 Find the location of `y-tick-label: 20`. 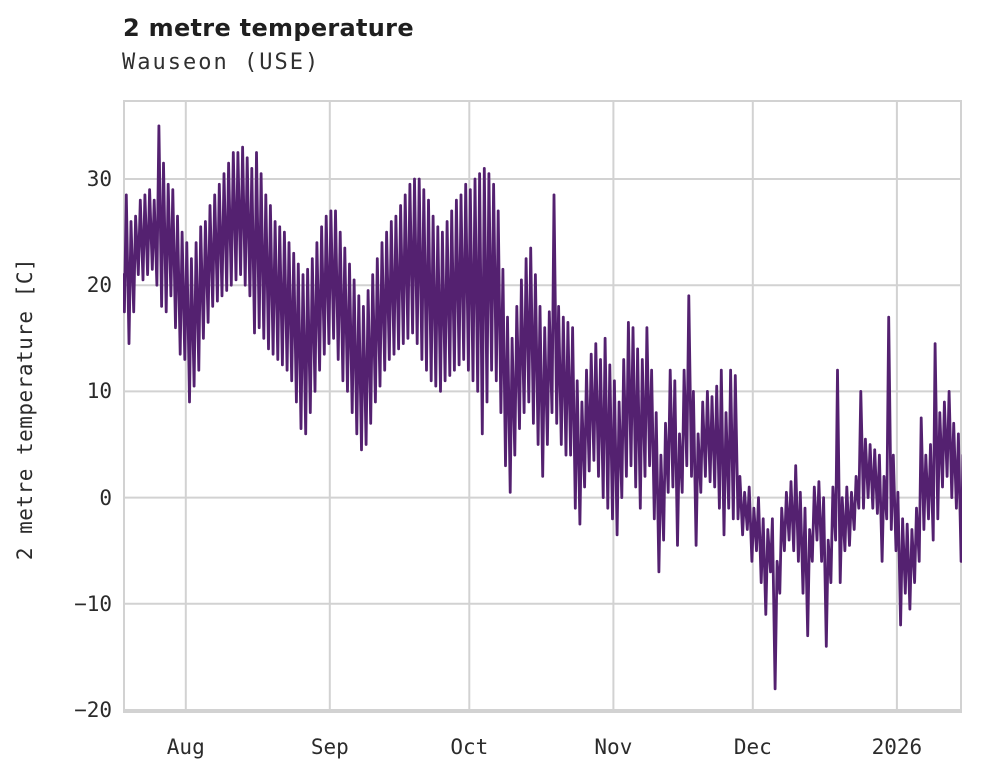

y-tick-label: 20 is located at coordinates (99, 285).